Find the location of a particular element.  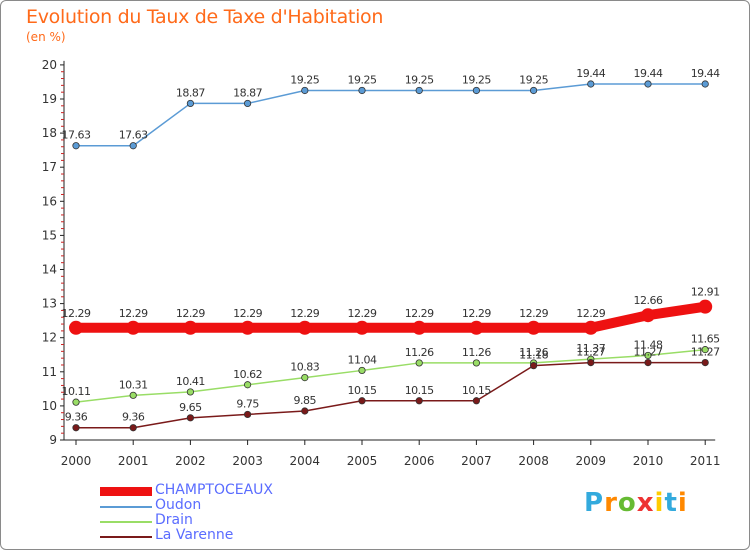

data-label-oudon: 19.44 is located at coordinates (705, 73).